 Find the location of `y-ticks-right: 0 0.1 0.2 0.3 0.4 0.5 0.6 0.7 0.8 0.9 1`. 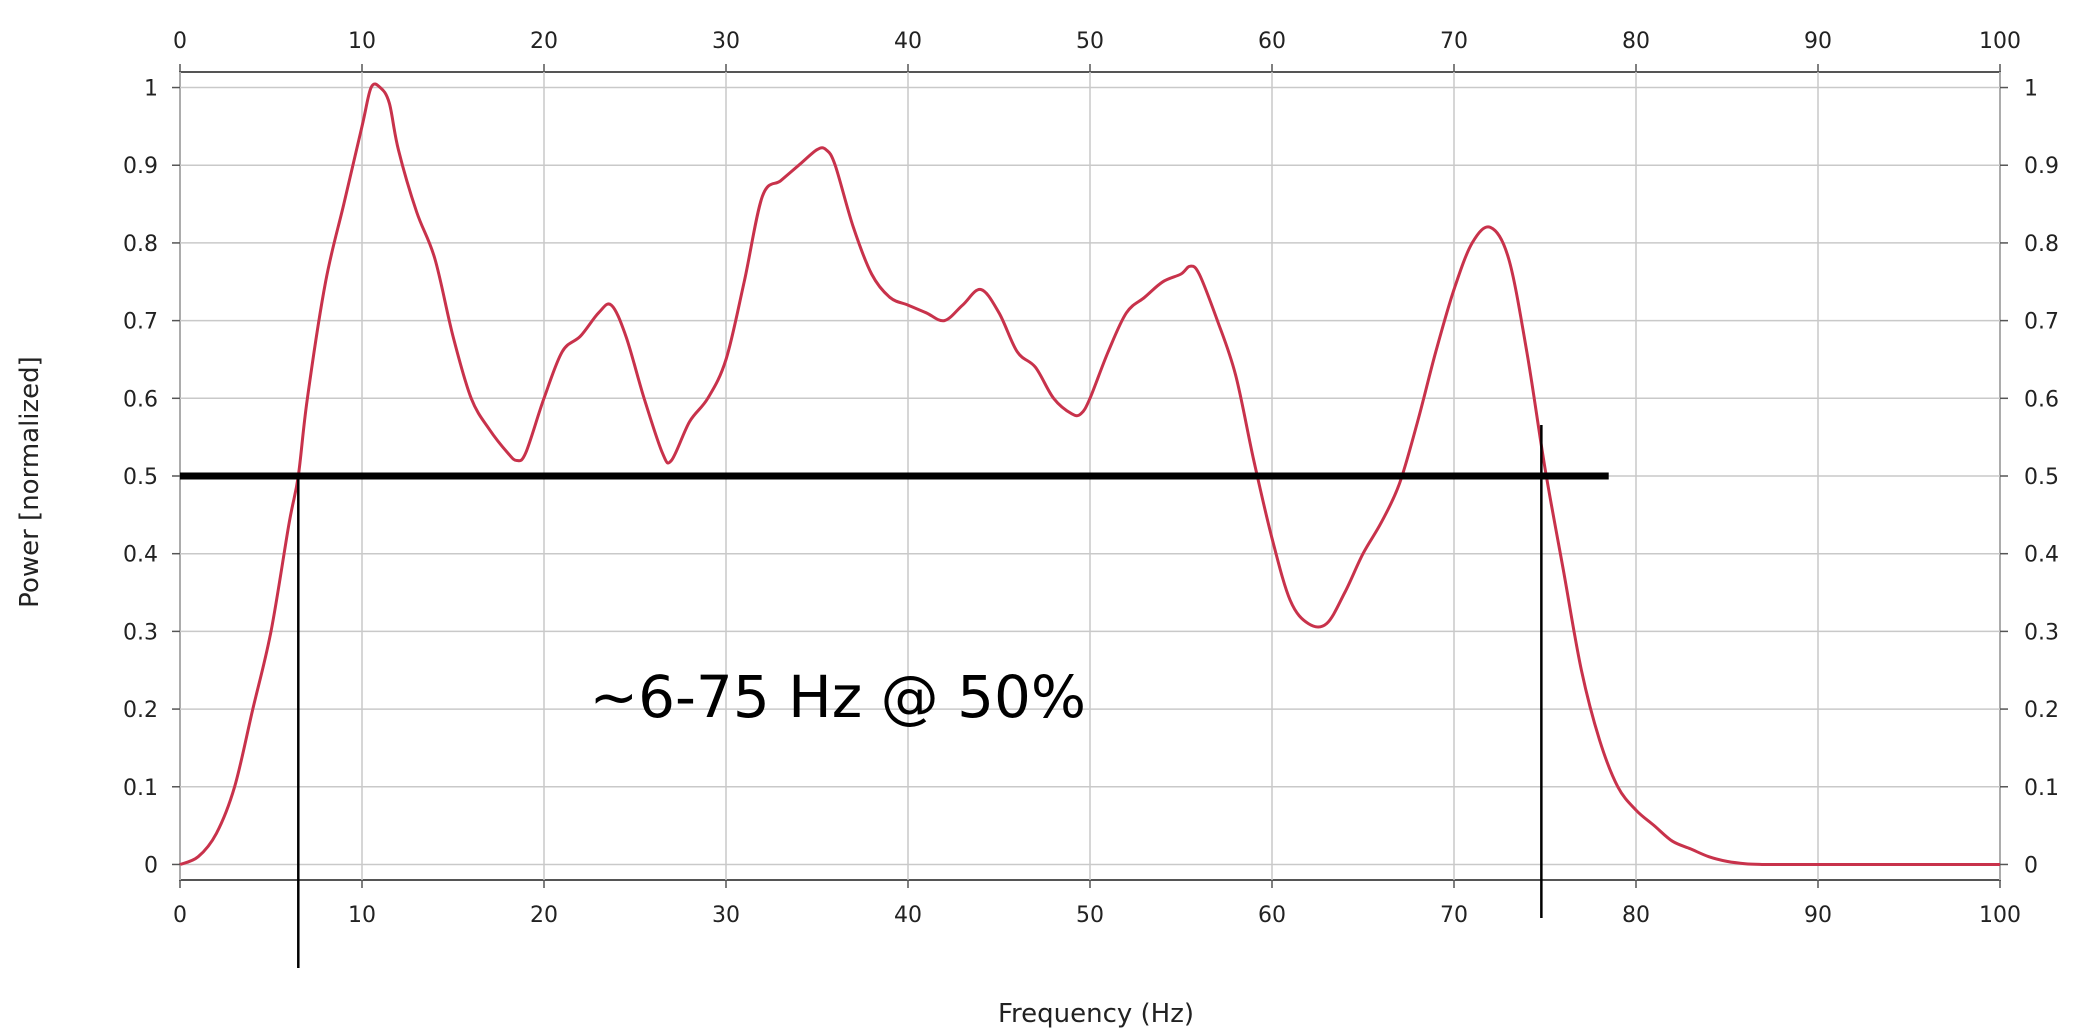

y-ticks-right: 0 0.1 0.2 0.3 0.4 0.5 0.6 0.7 0.8 0.9 1 is located at coordinates (2029, 477).